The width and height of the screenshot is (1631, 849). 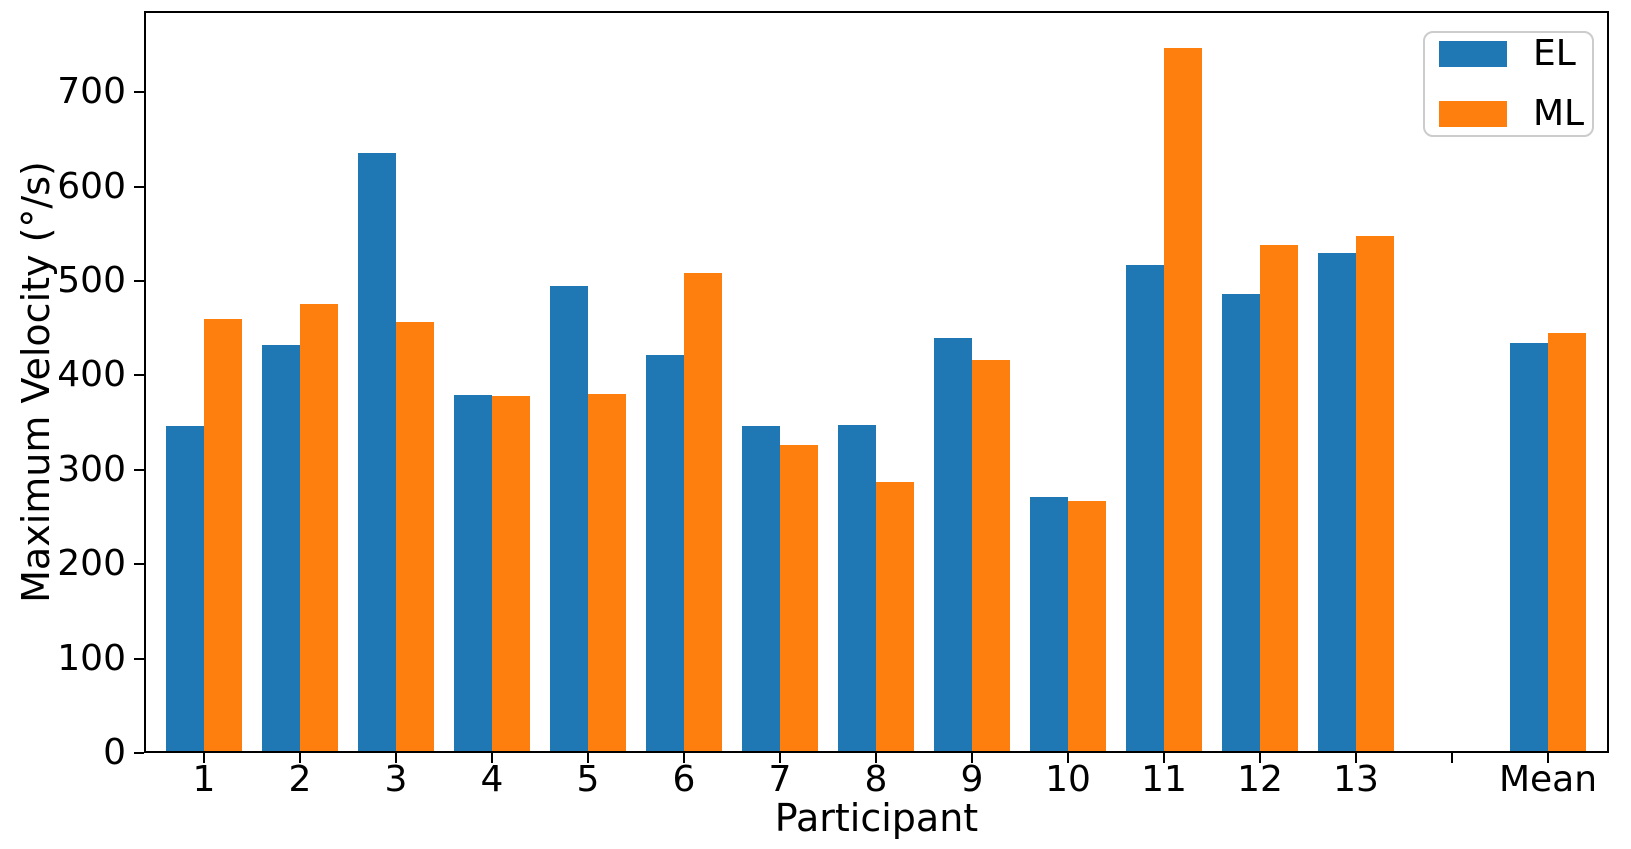 What do you see at coordinates (1508, 54) in the screenshot?
I see `legend-entry-el: EL` at bounding box center [1508, 54].